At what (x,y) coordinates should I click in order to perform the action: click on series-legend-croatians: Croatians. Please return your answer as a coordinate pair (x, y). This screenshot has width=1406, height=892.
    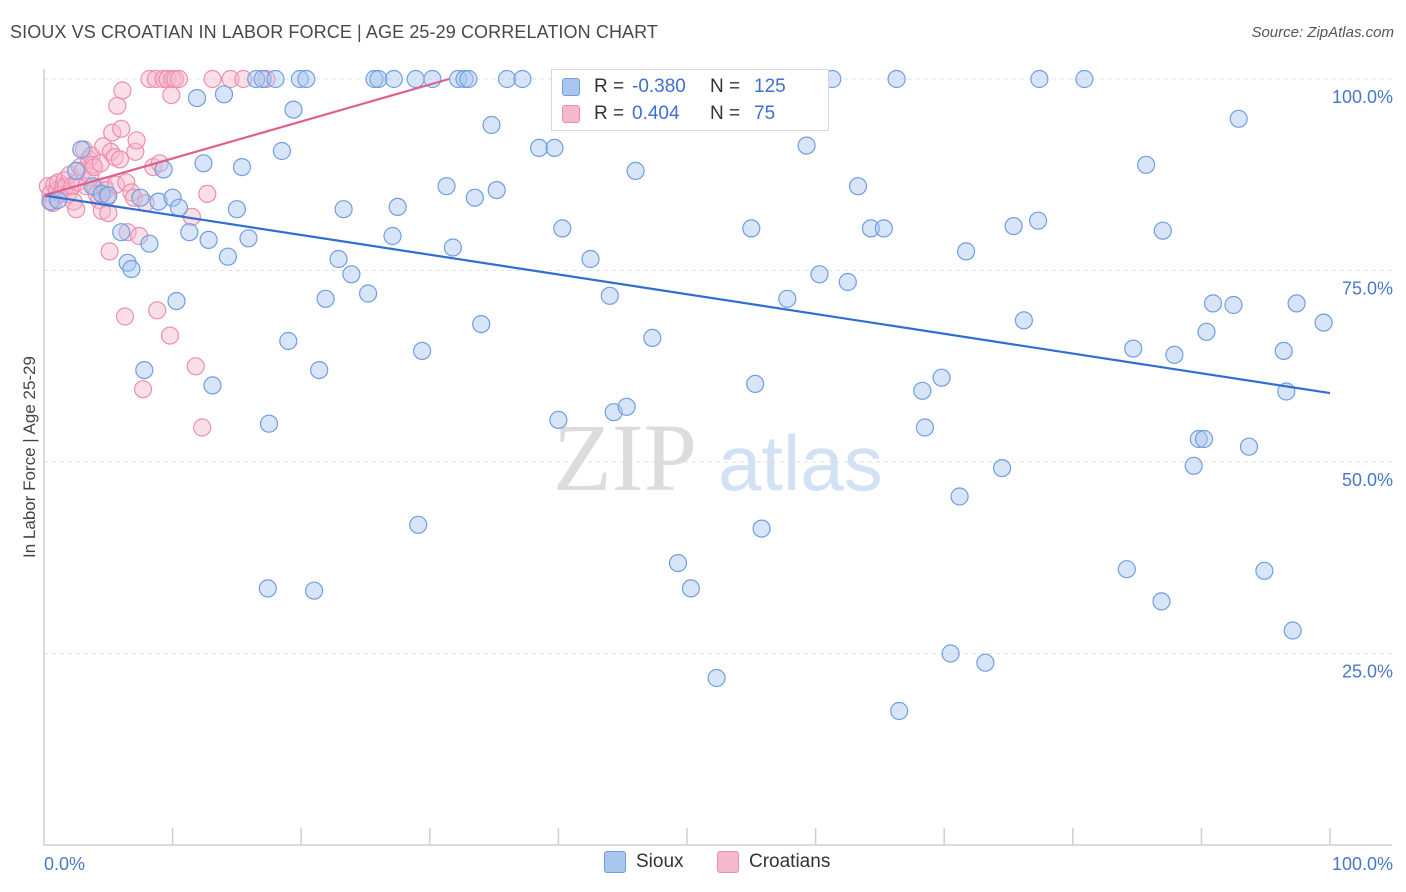
    Looking at the image, I should click on (773, 862).